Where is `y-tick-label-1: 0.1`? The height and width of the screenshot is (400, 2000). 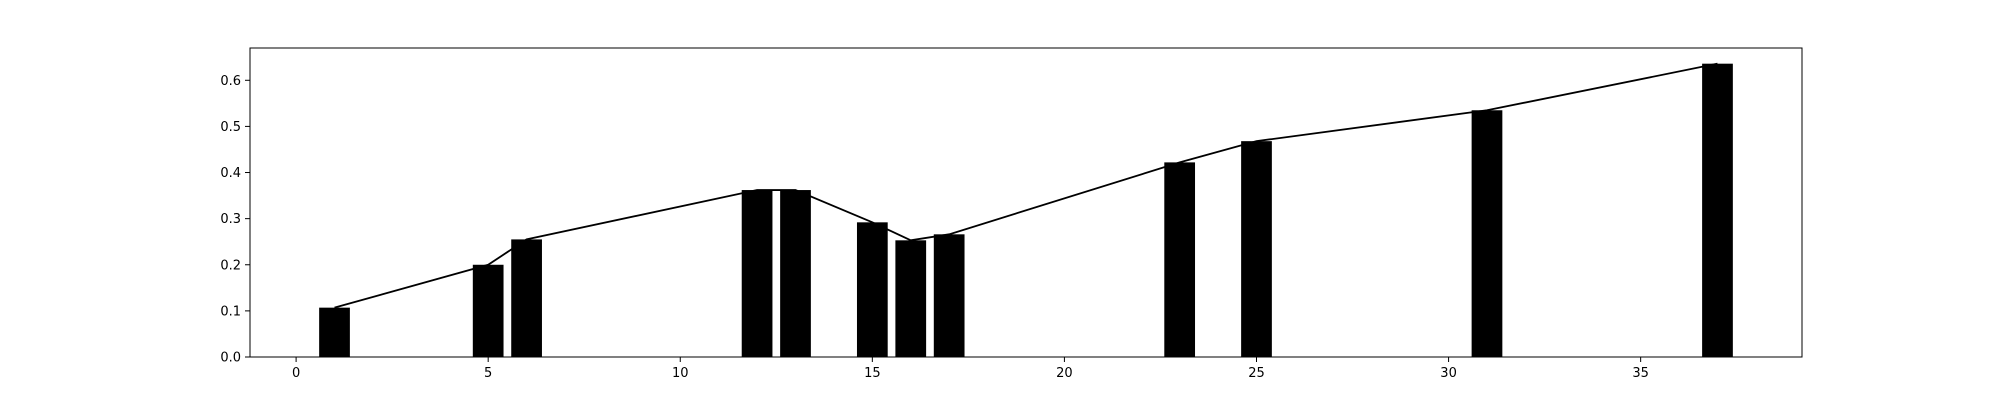
y-tick-label-1: 0.1 is located at coordinates (230, 311).